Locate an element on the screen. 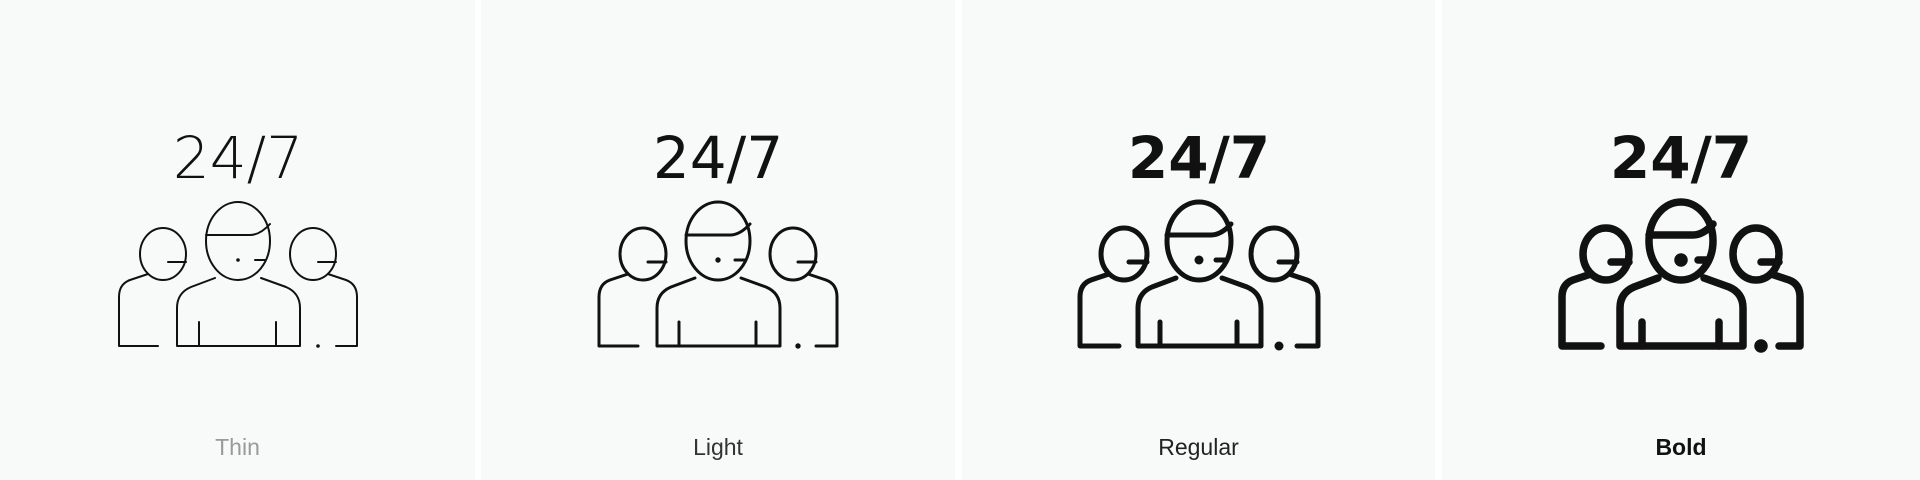 Image resolution: width=1920 pixels, height=480 pixels. variant-label: Light is located at coordinates (718, 447).